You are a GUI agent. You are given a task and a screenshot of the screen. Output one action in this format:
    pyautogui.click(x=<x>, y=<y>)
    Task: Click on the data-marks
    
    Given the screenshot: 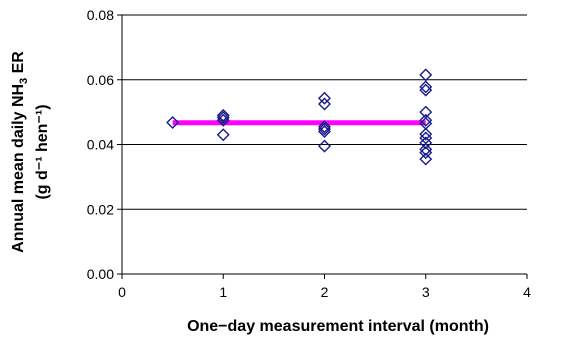 What is the action you would take?
    pyautogui.click(x=299, y=117)
    